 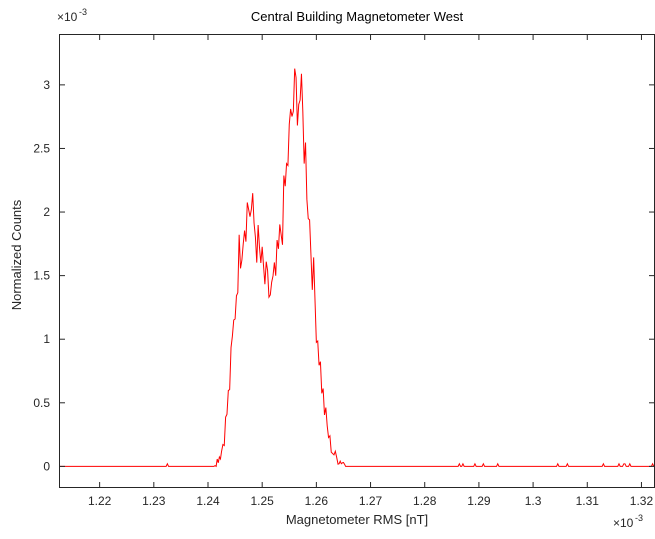 What do you see at coordinates (371, 501) in the screenshot?
I see `x-tick-label: 1.27` at bounding box center [371, 501].